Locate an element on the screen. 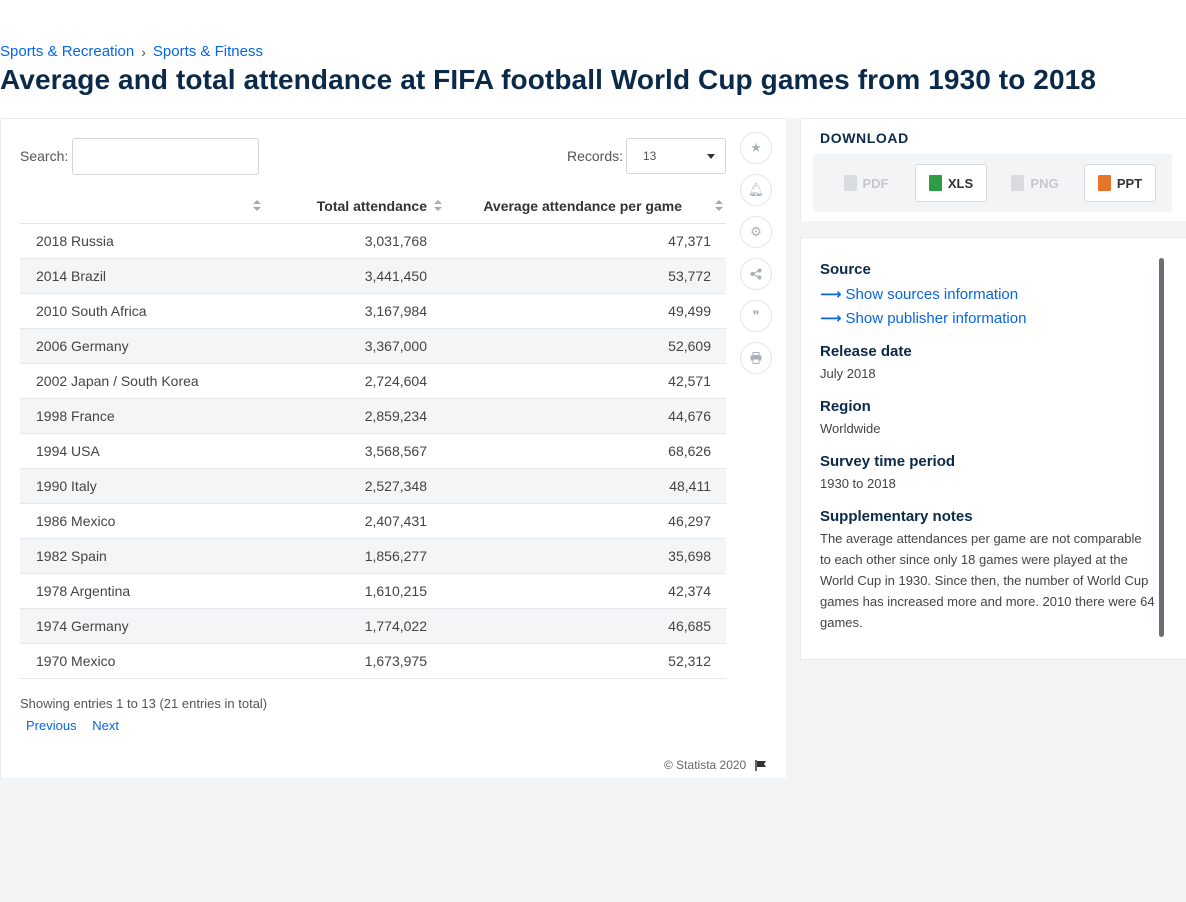 This screenshot has height=902, width=1186. pdf-file-icon is located at coordinates (850, 183).